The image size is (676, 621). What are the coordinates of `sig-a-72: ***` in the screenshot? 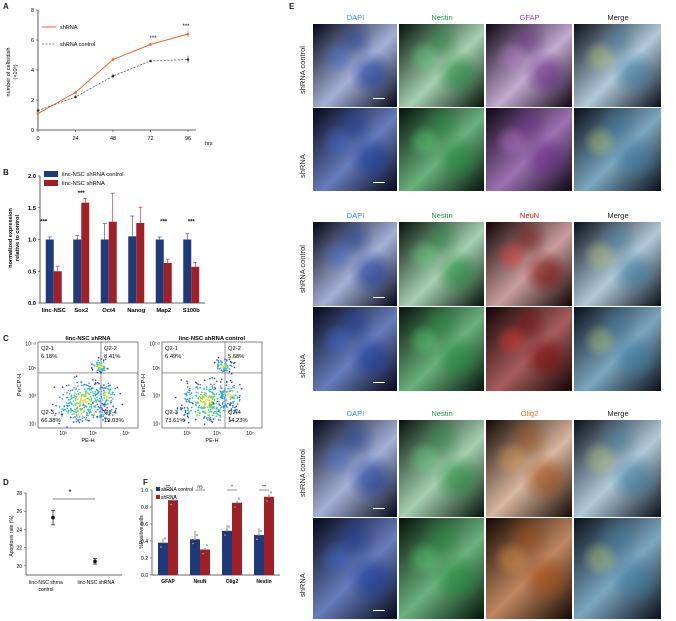 It's located at (153, 39).